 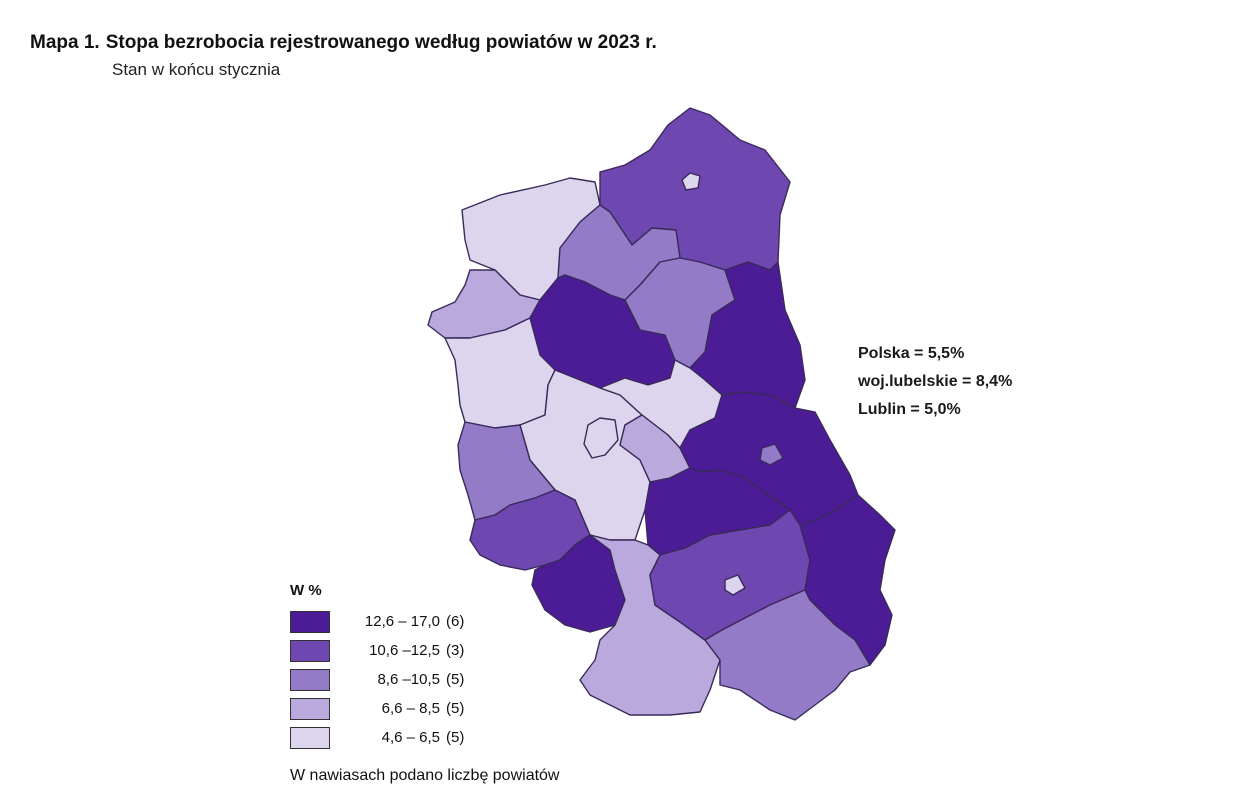 What do you see at coordinates (377, 737) in the screenshot?
I see `legend-row: 4,6 – 6,5 (5)` at bounding box center [377, 737].